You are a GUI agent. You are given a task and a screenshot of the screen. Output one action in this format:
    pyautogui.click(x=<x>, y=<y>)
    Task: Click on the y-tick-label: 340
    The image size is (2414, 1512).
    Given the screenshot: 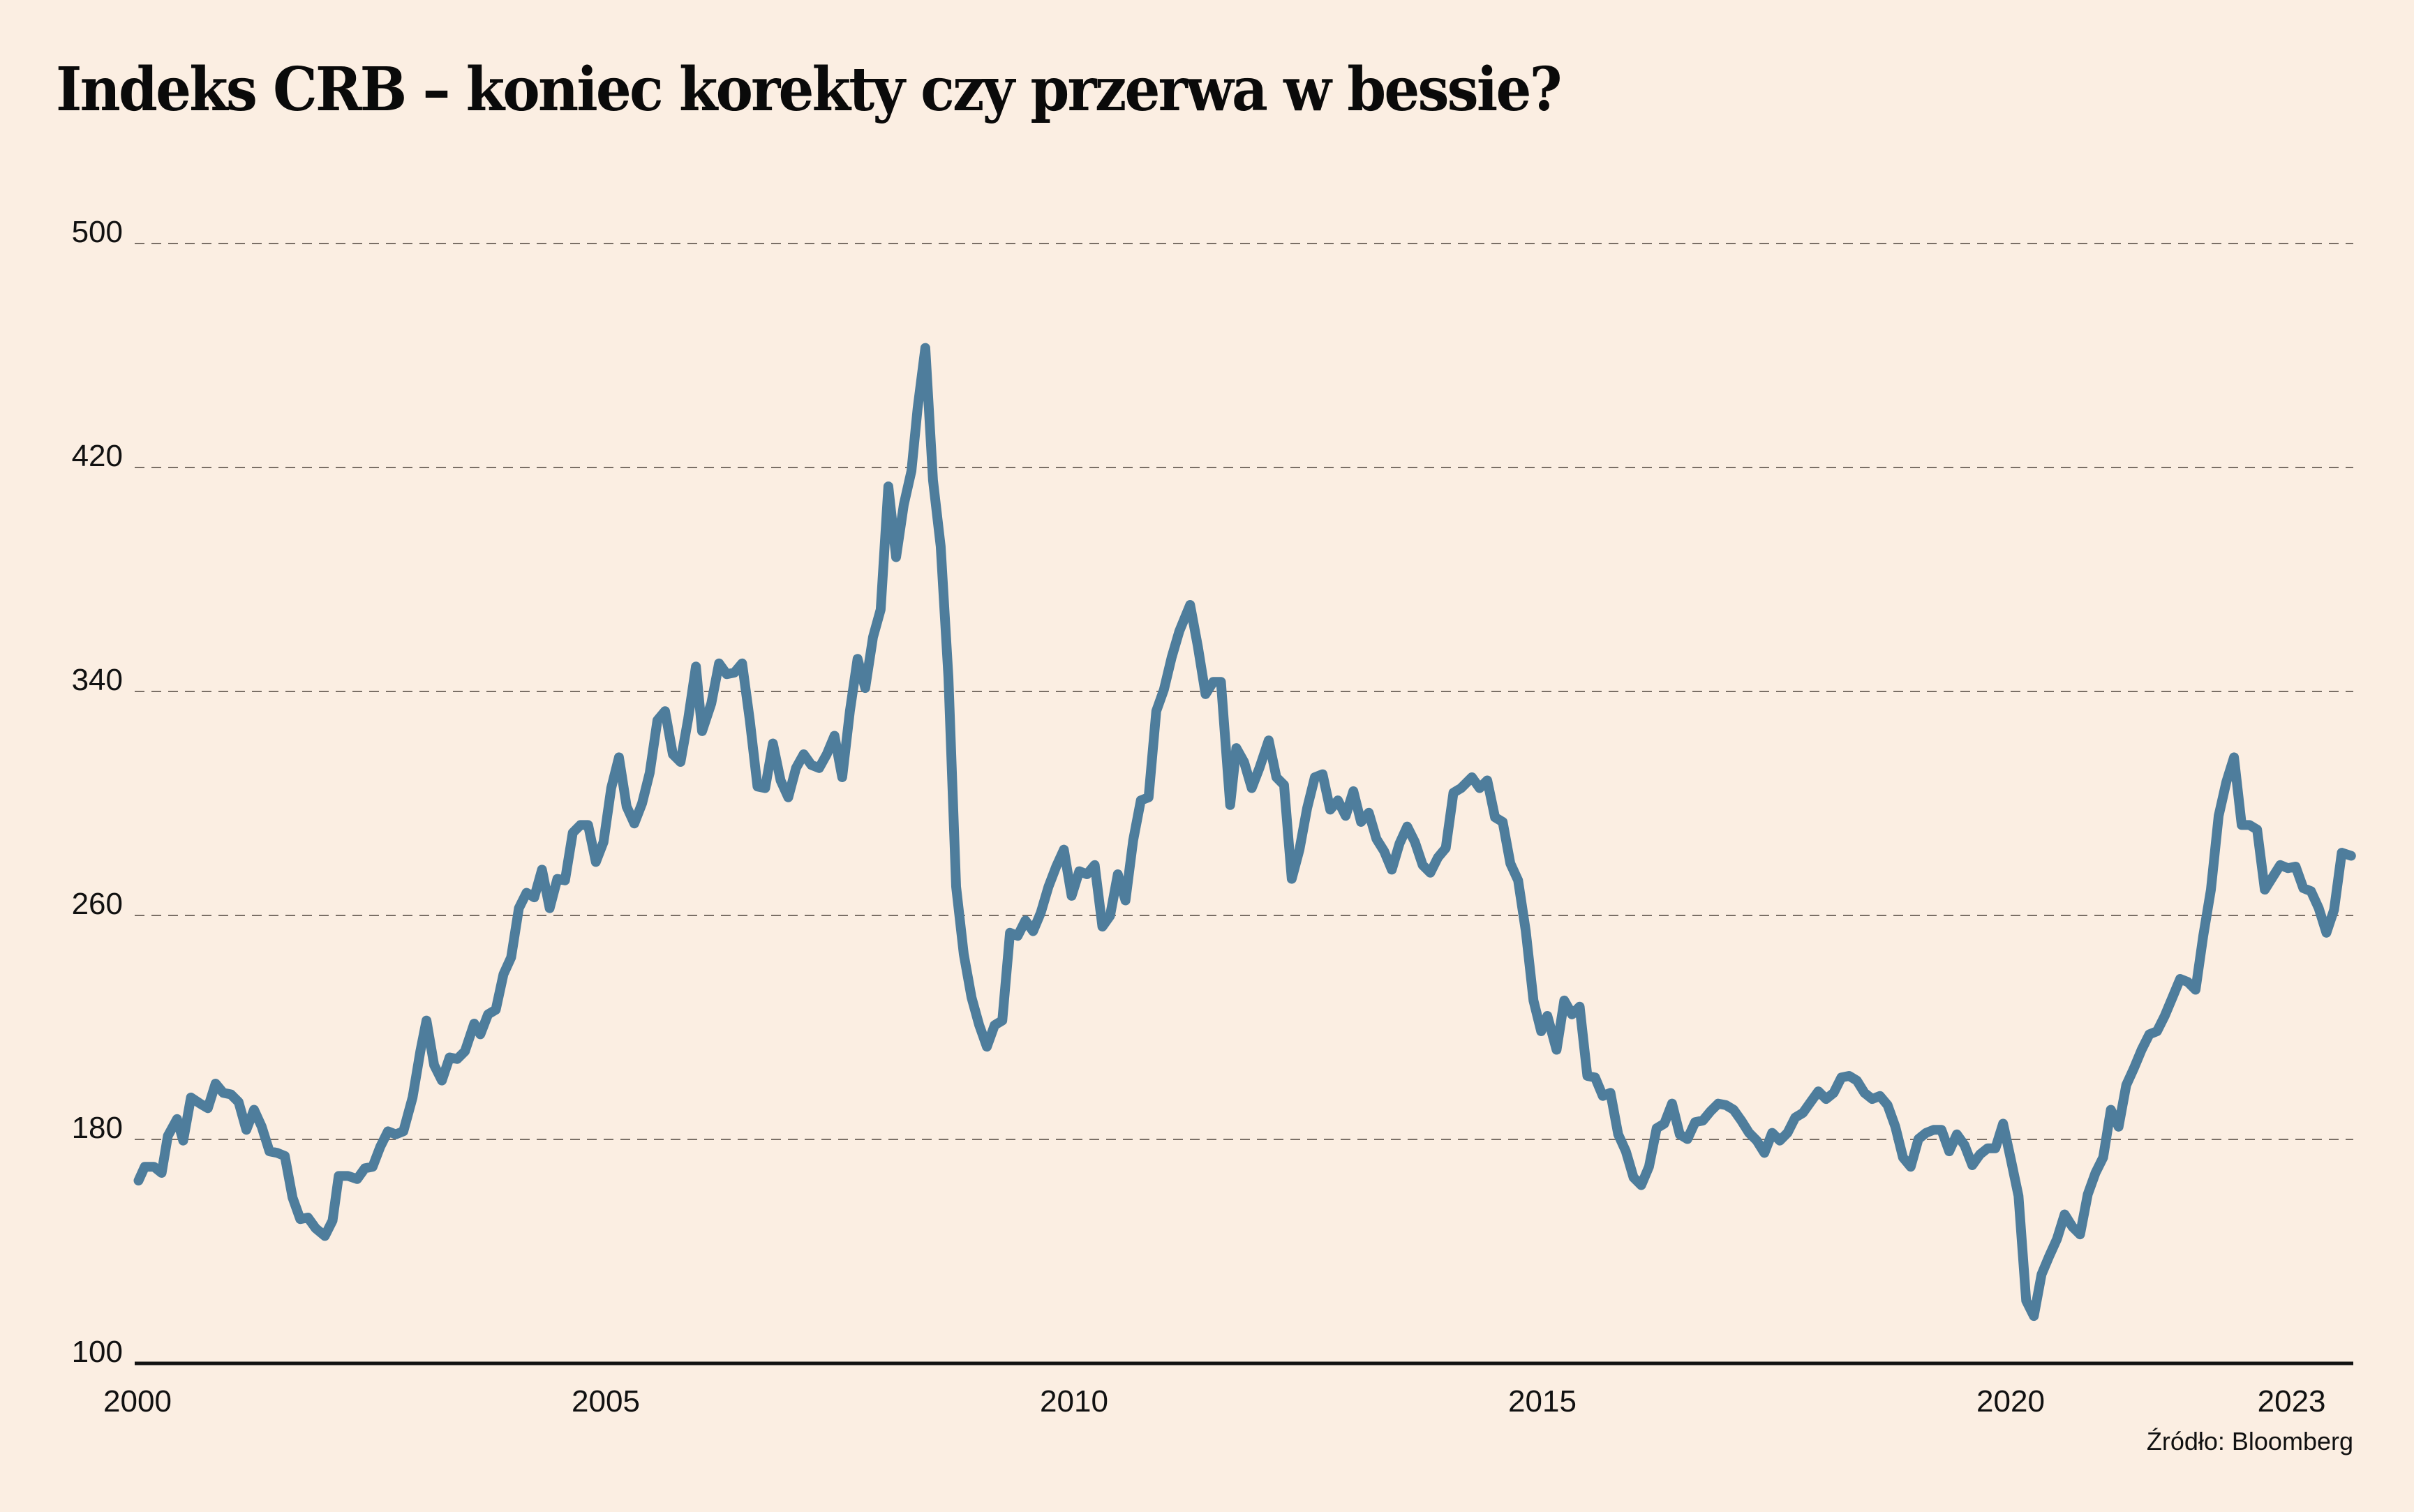 What is the action you would take?
    pyautogui.click(x=97, y=680)
    